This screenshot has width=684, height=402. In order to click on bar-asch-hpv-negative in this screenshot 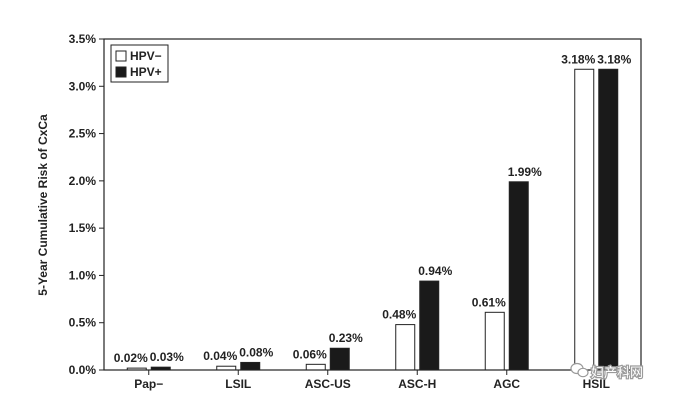, I will do `click(405, 347)`.